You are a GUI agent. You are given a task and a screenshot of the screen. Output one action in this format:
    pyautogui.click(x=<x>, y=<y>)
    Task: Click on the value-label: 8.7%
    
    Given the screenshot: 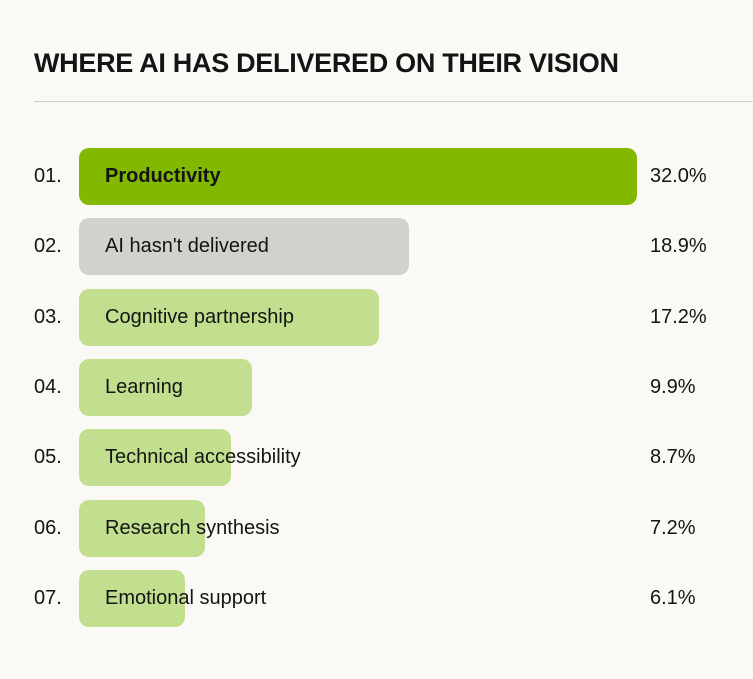 What is the action you would take?
    pyautogui.click(x=673, y=457)
    